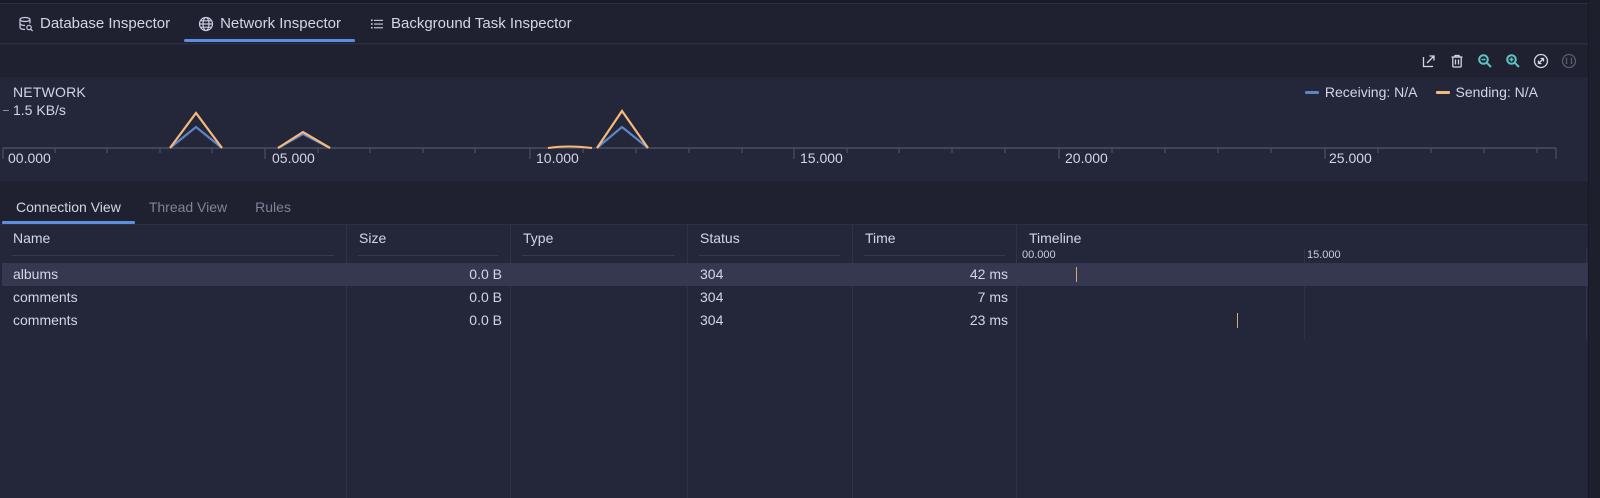  Describe the element at coordinates (988, 320) in the screenshot. I see `cell-time: 23 ms` at that location.